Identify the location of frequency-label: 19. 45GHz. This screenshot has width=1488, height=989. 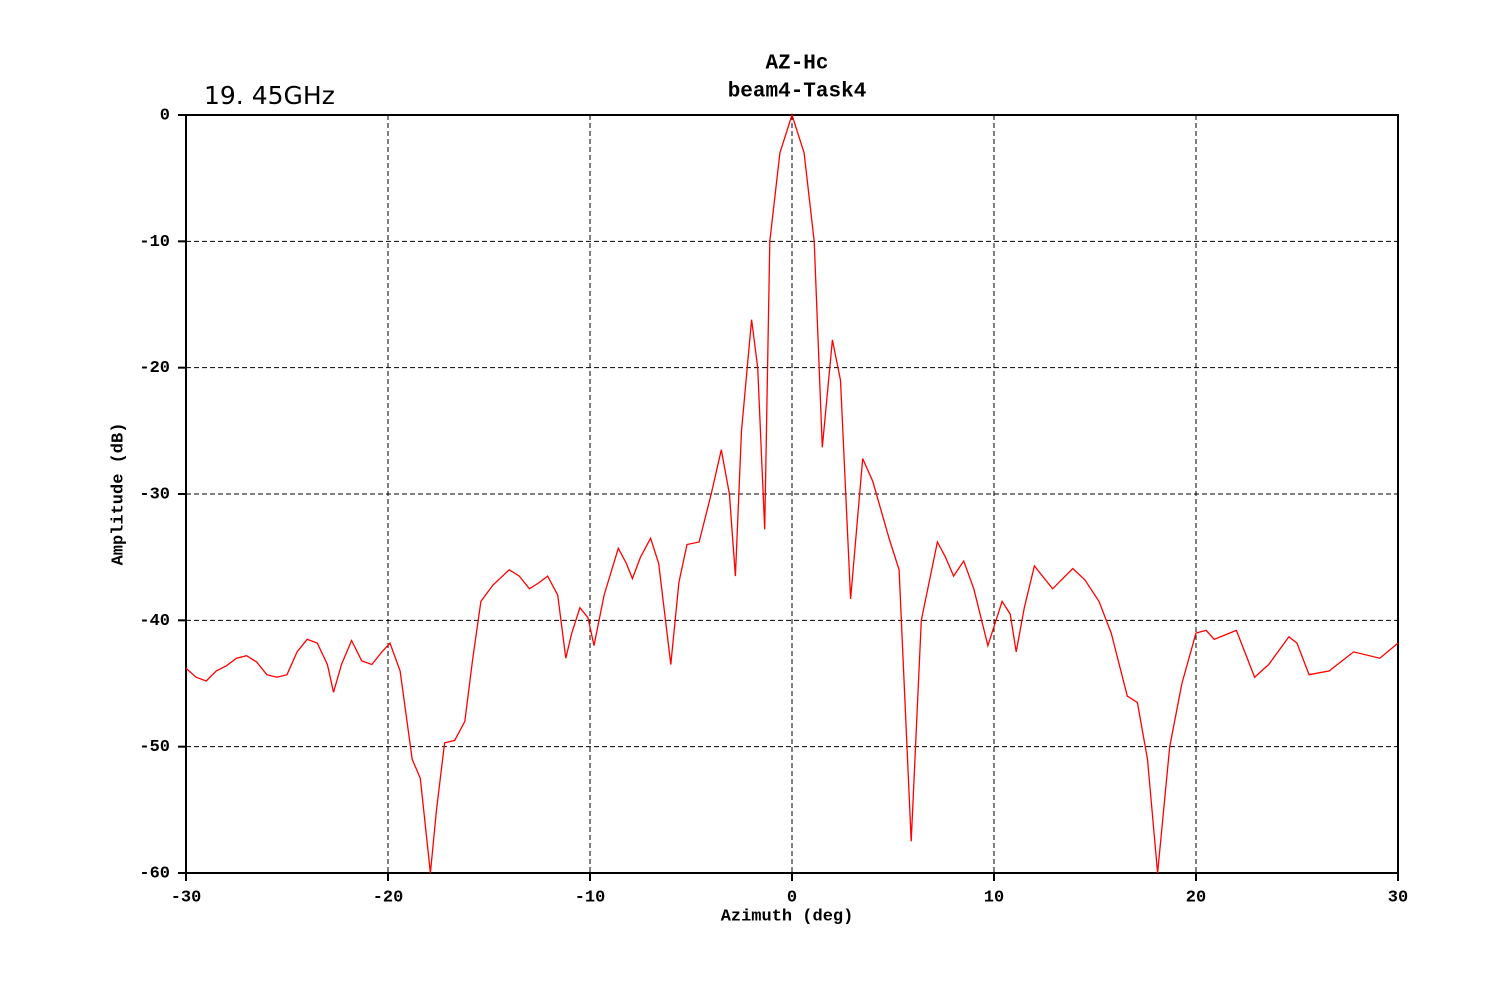
(269, 95).